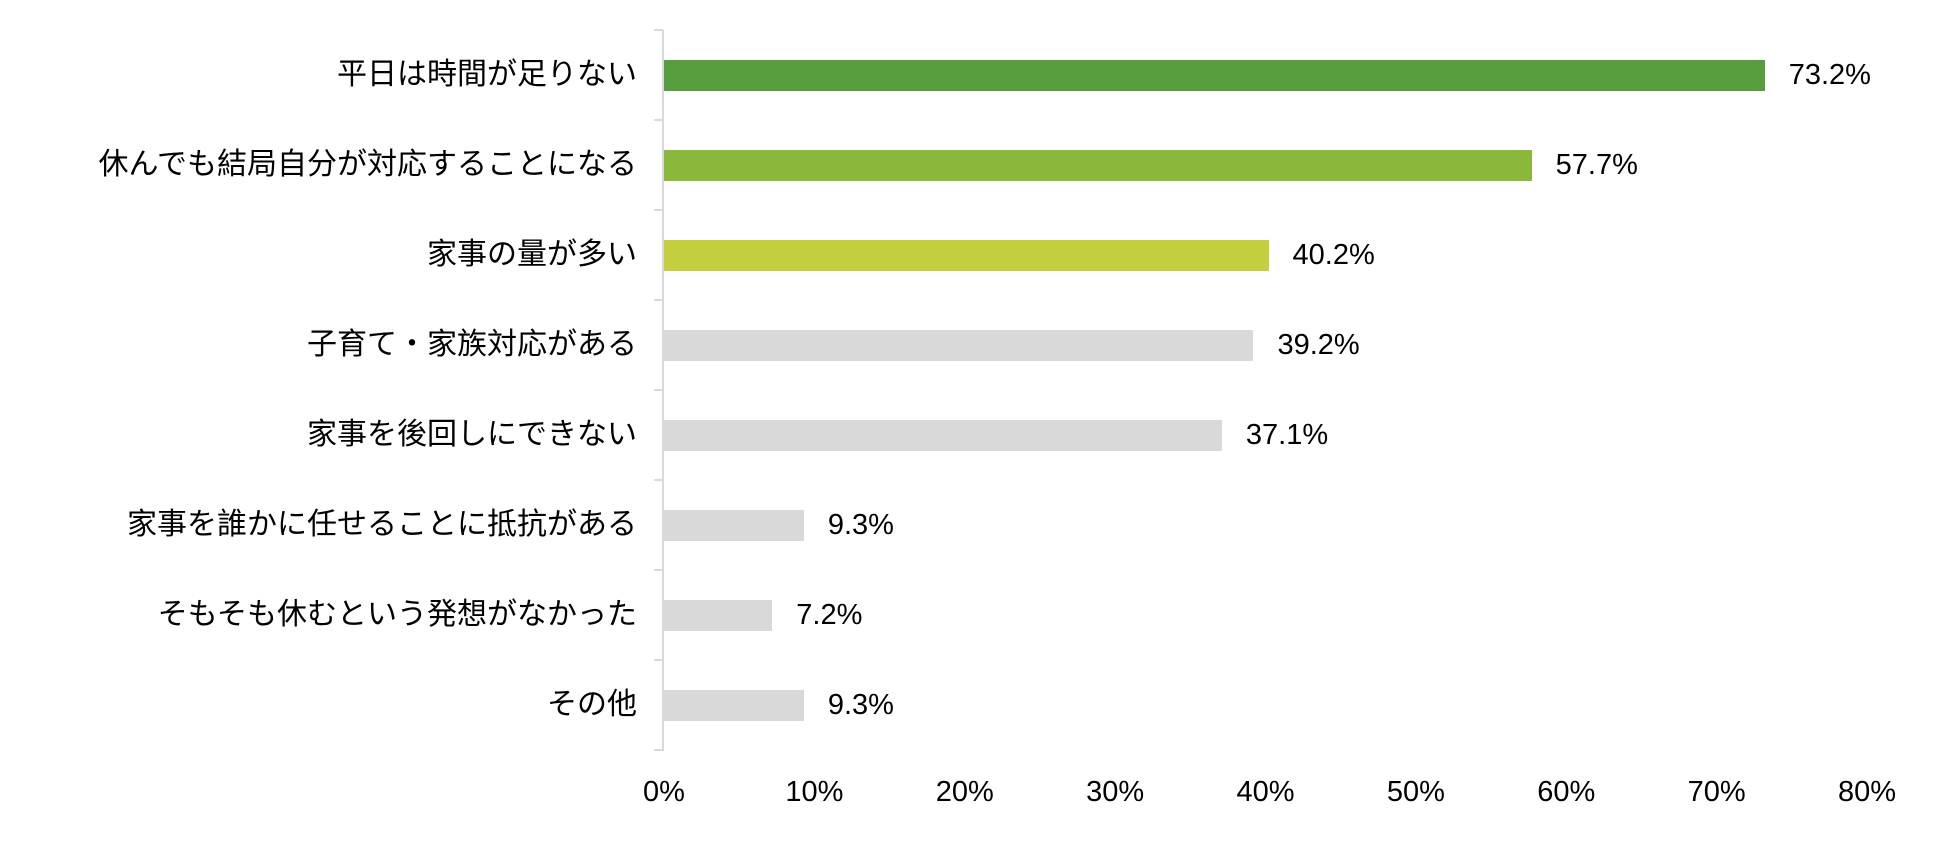 The image size is (1950, 865). What do you see at coordinates (382, 524) in the screenshot?
I see `category-label: 家事を誰かに任せることに抵抗がある` at bounding box center [382, 524].